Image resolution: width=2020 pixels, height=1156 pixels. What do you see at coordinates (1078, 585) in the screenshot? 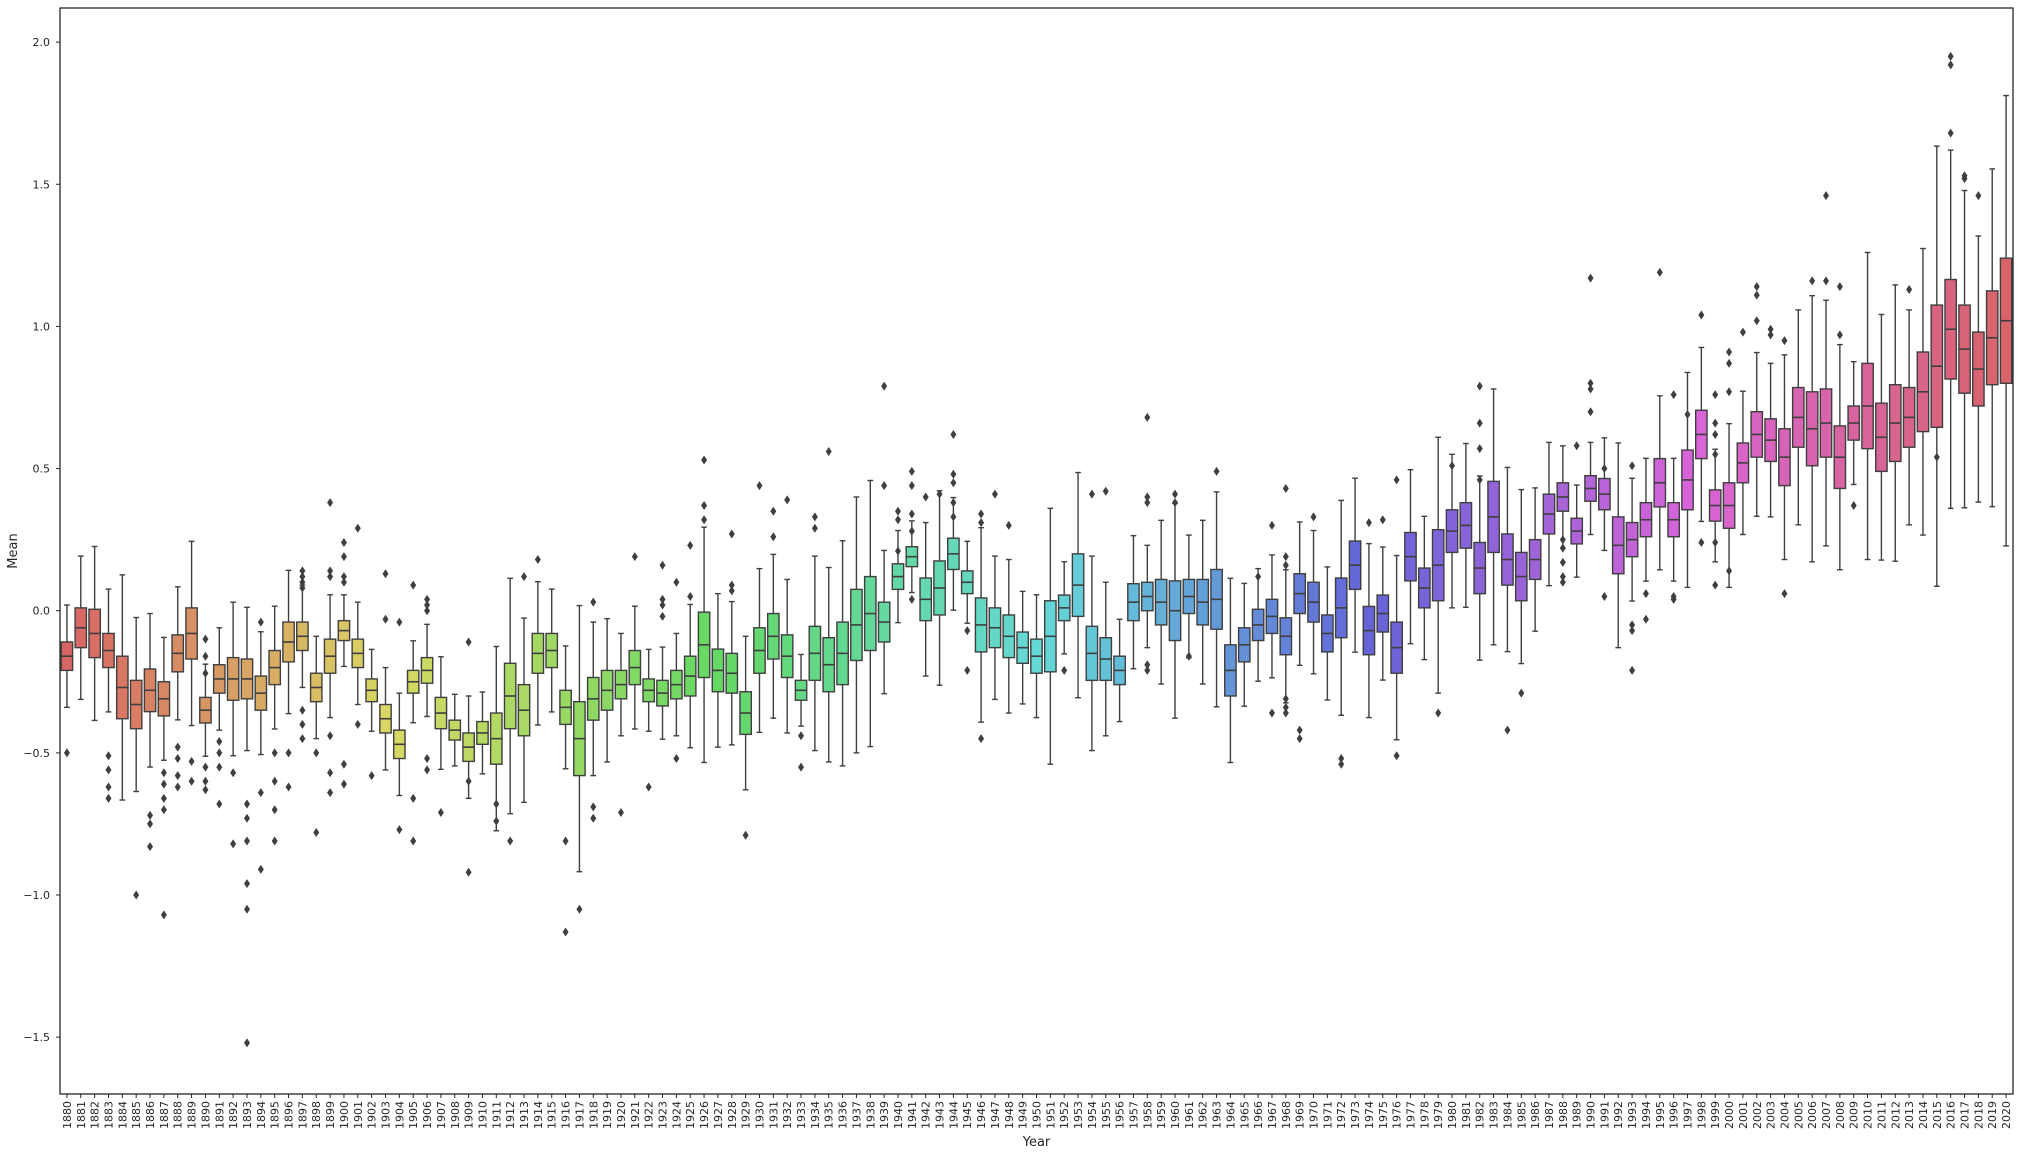
I see `box-1953` at bounding box center [1078, 585].